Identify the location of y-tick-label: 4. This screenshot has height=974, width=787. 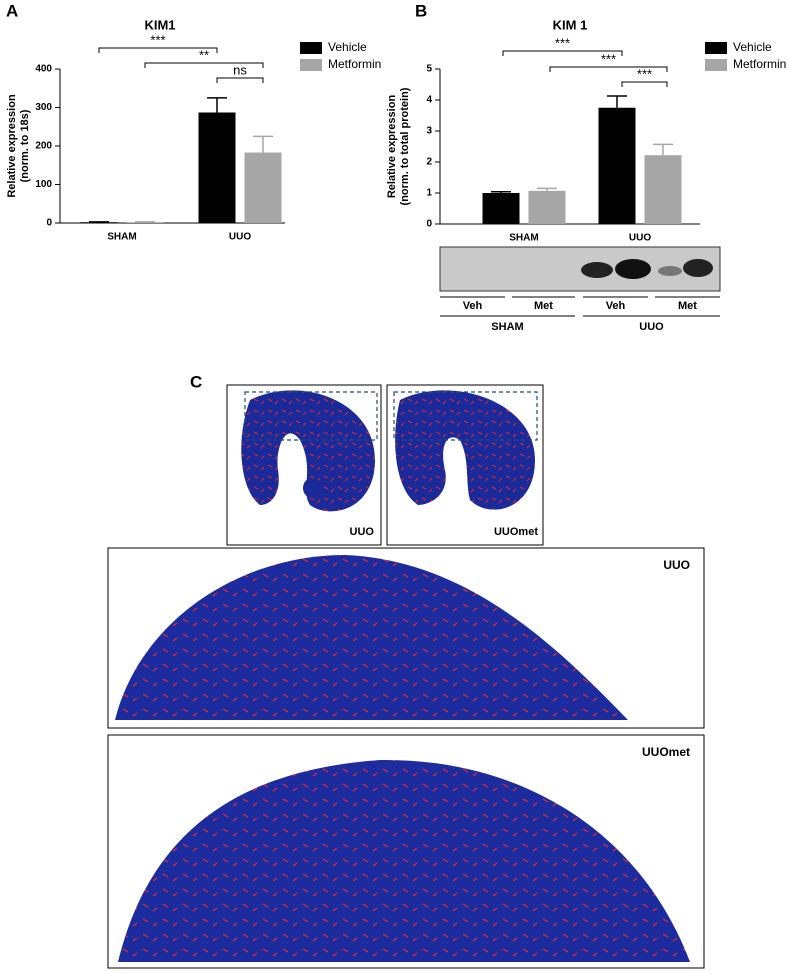
(429, 100).